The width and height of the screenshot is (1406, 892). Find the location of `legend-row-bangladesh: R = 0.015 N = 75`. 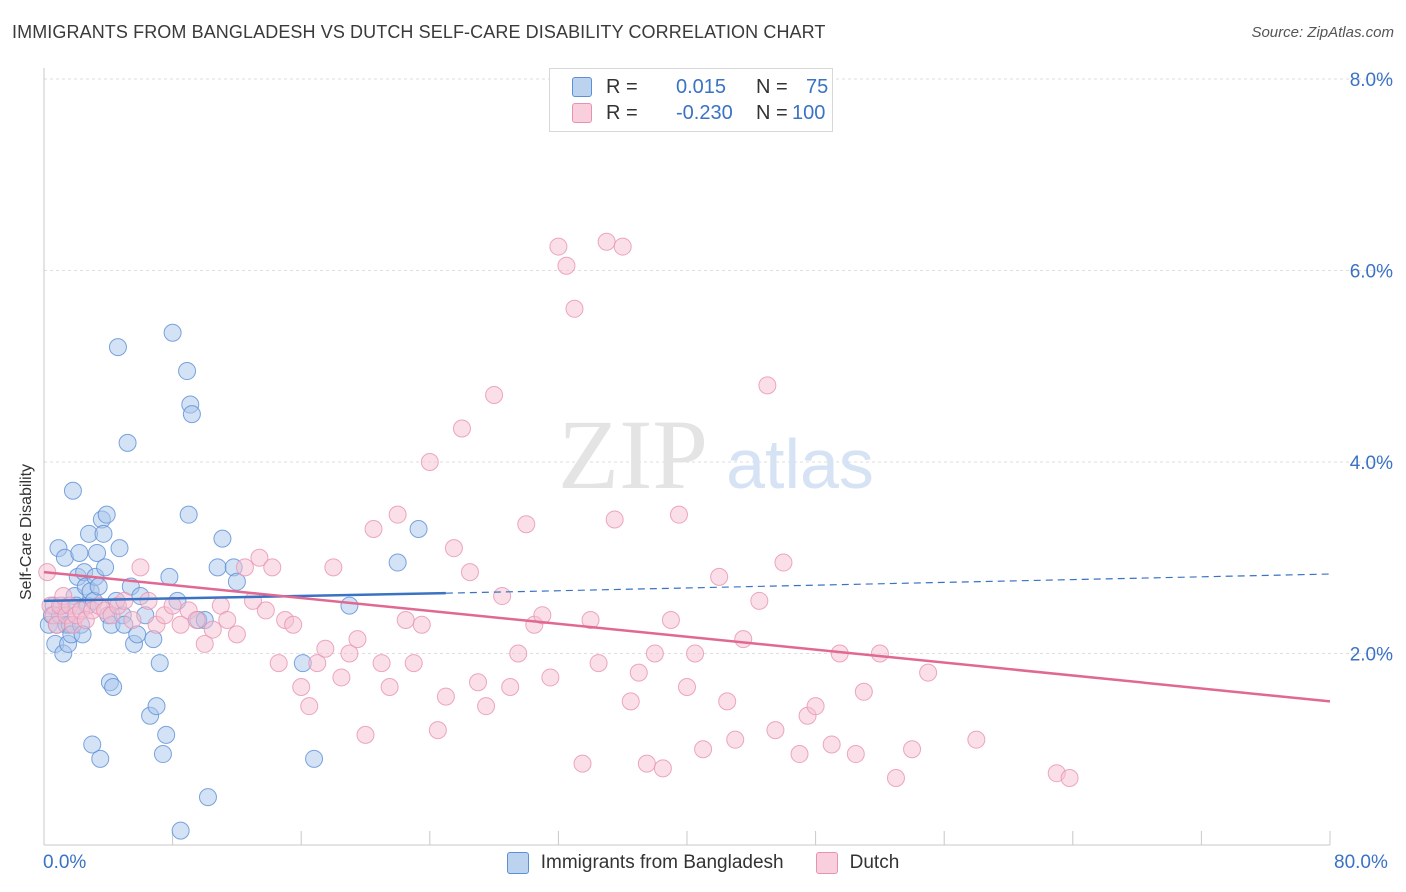

legend-row-bangladesh: R = 0.015 N = 75 is located at coordinates (700, 87).